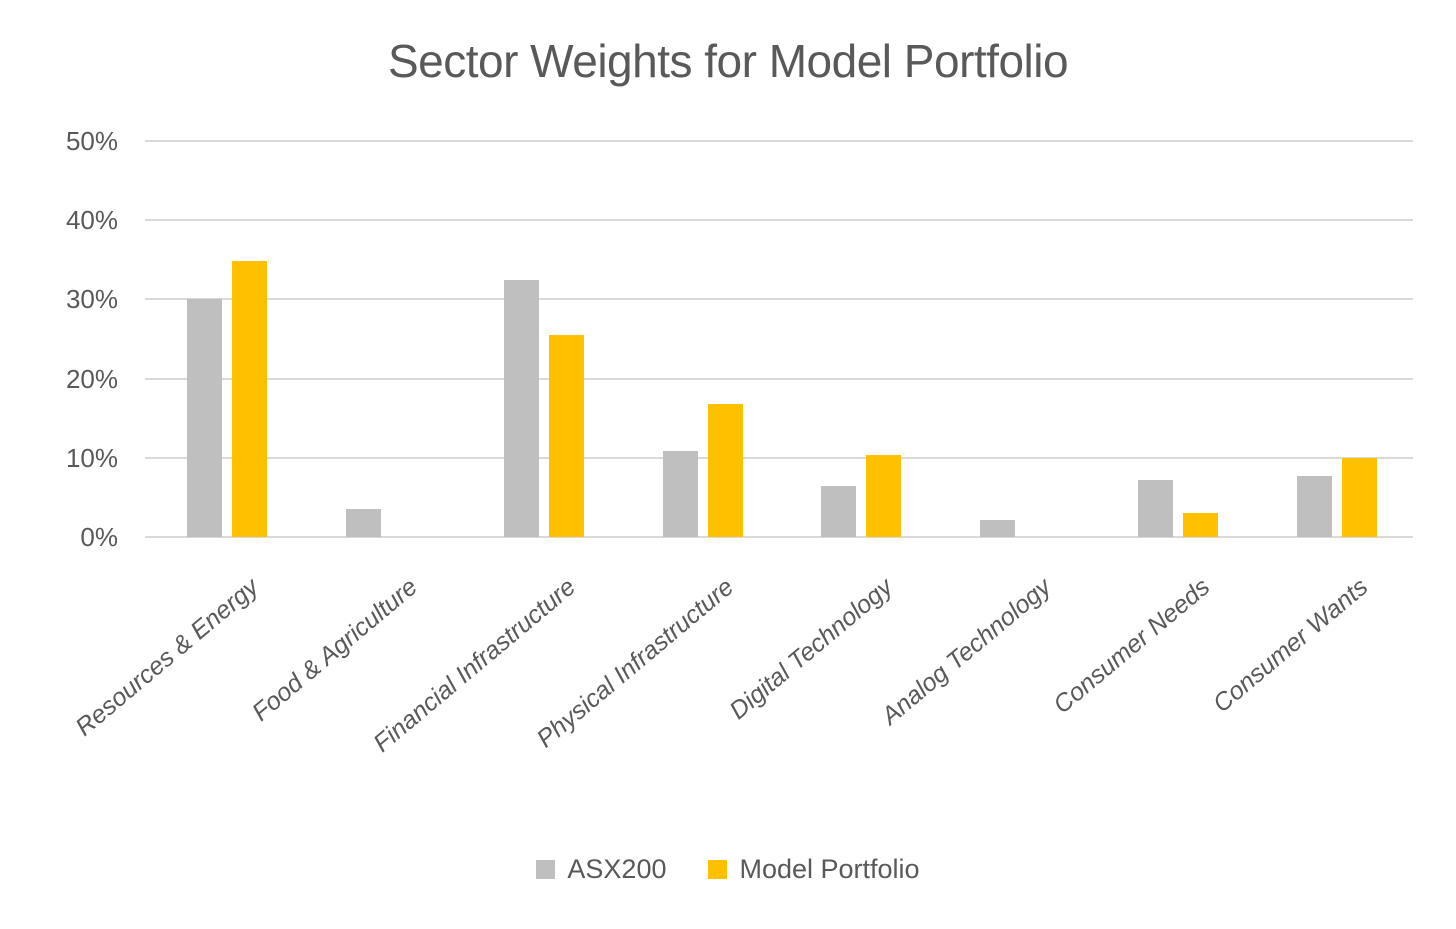 This screenshot has height=929, width=1456. I want to click on legend-swatch-asx200, so click(546, 869).